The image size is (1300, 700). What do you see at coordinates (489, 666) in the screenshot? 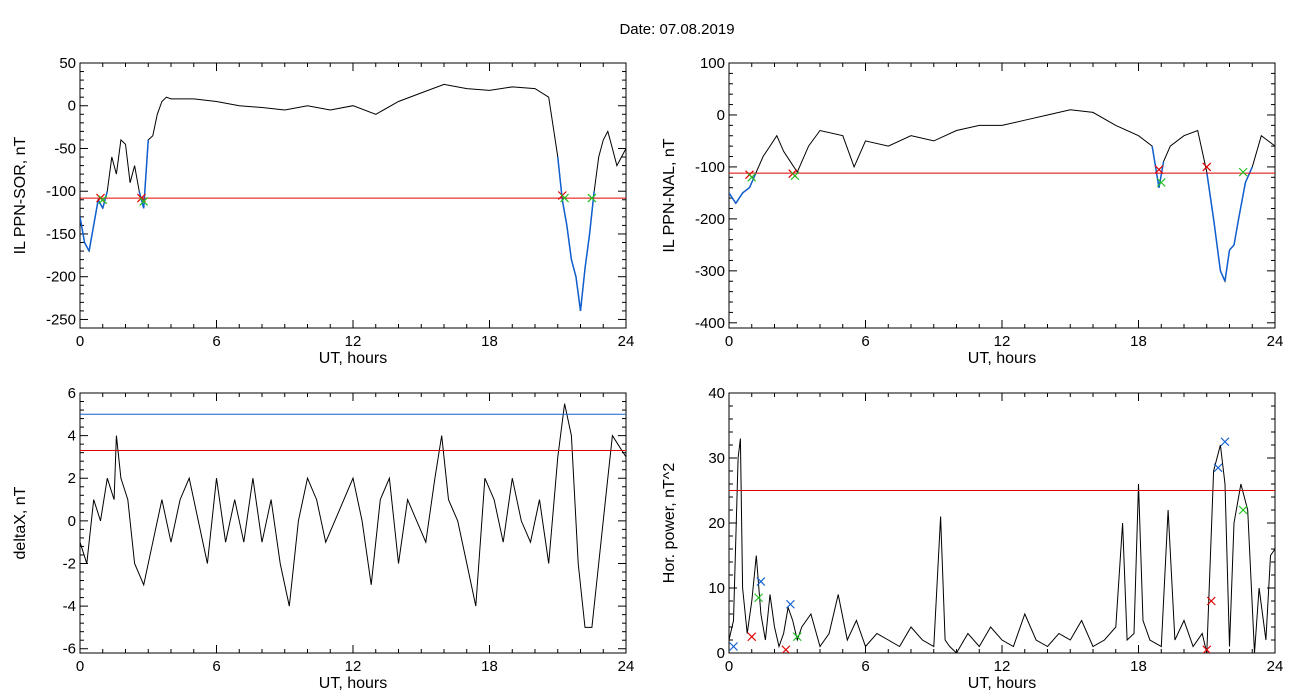
I see `chart-2-xtick-label: 18` at bounding box center [489, 666].